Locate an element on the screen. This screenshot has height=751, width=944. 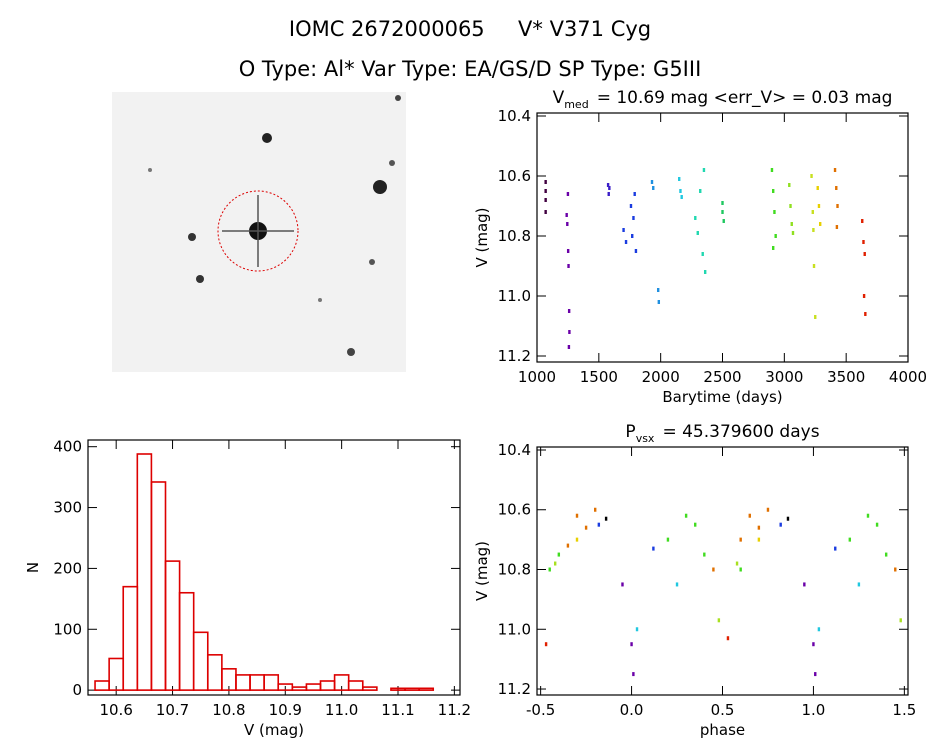
title-rest: = 10.69 mag <err_V> = 0.03 mag is located at coordinates (745, 98).